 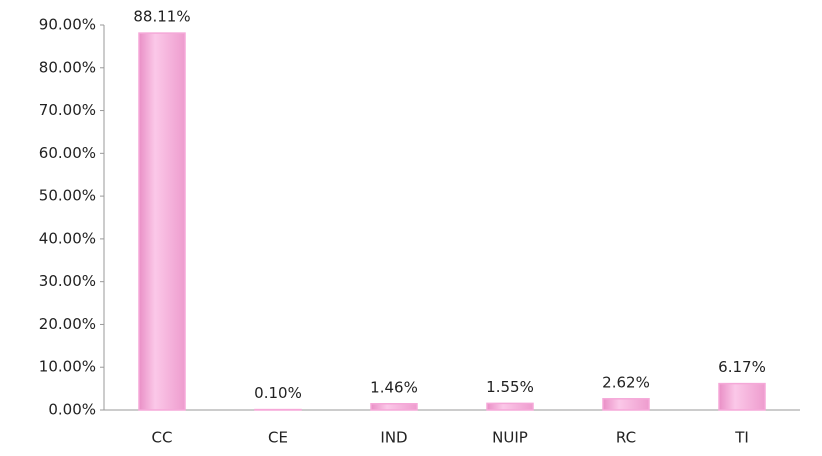 What do you see at coordinates (626, 382) in the screenshot?
I see `data-label: 2.62%` at bounding box center [626, 382].